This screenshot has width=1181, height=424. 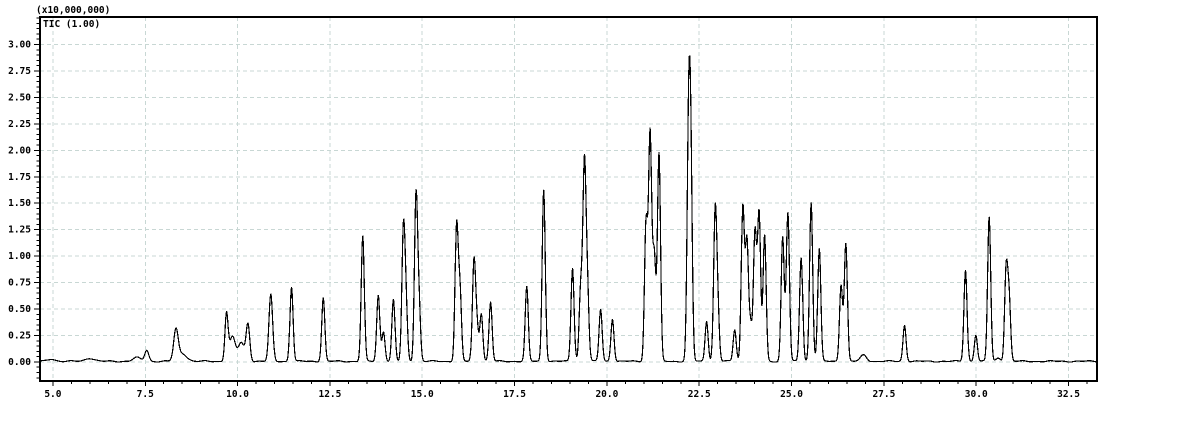 I want to click on y-tick-label: 0.50, so click(x=19, y=309).